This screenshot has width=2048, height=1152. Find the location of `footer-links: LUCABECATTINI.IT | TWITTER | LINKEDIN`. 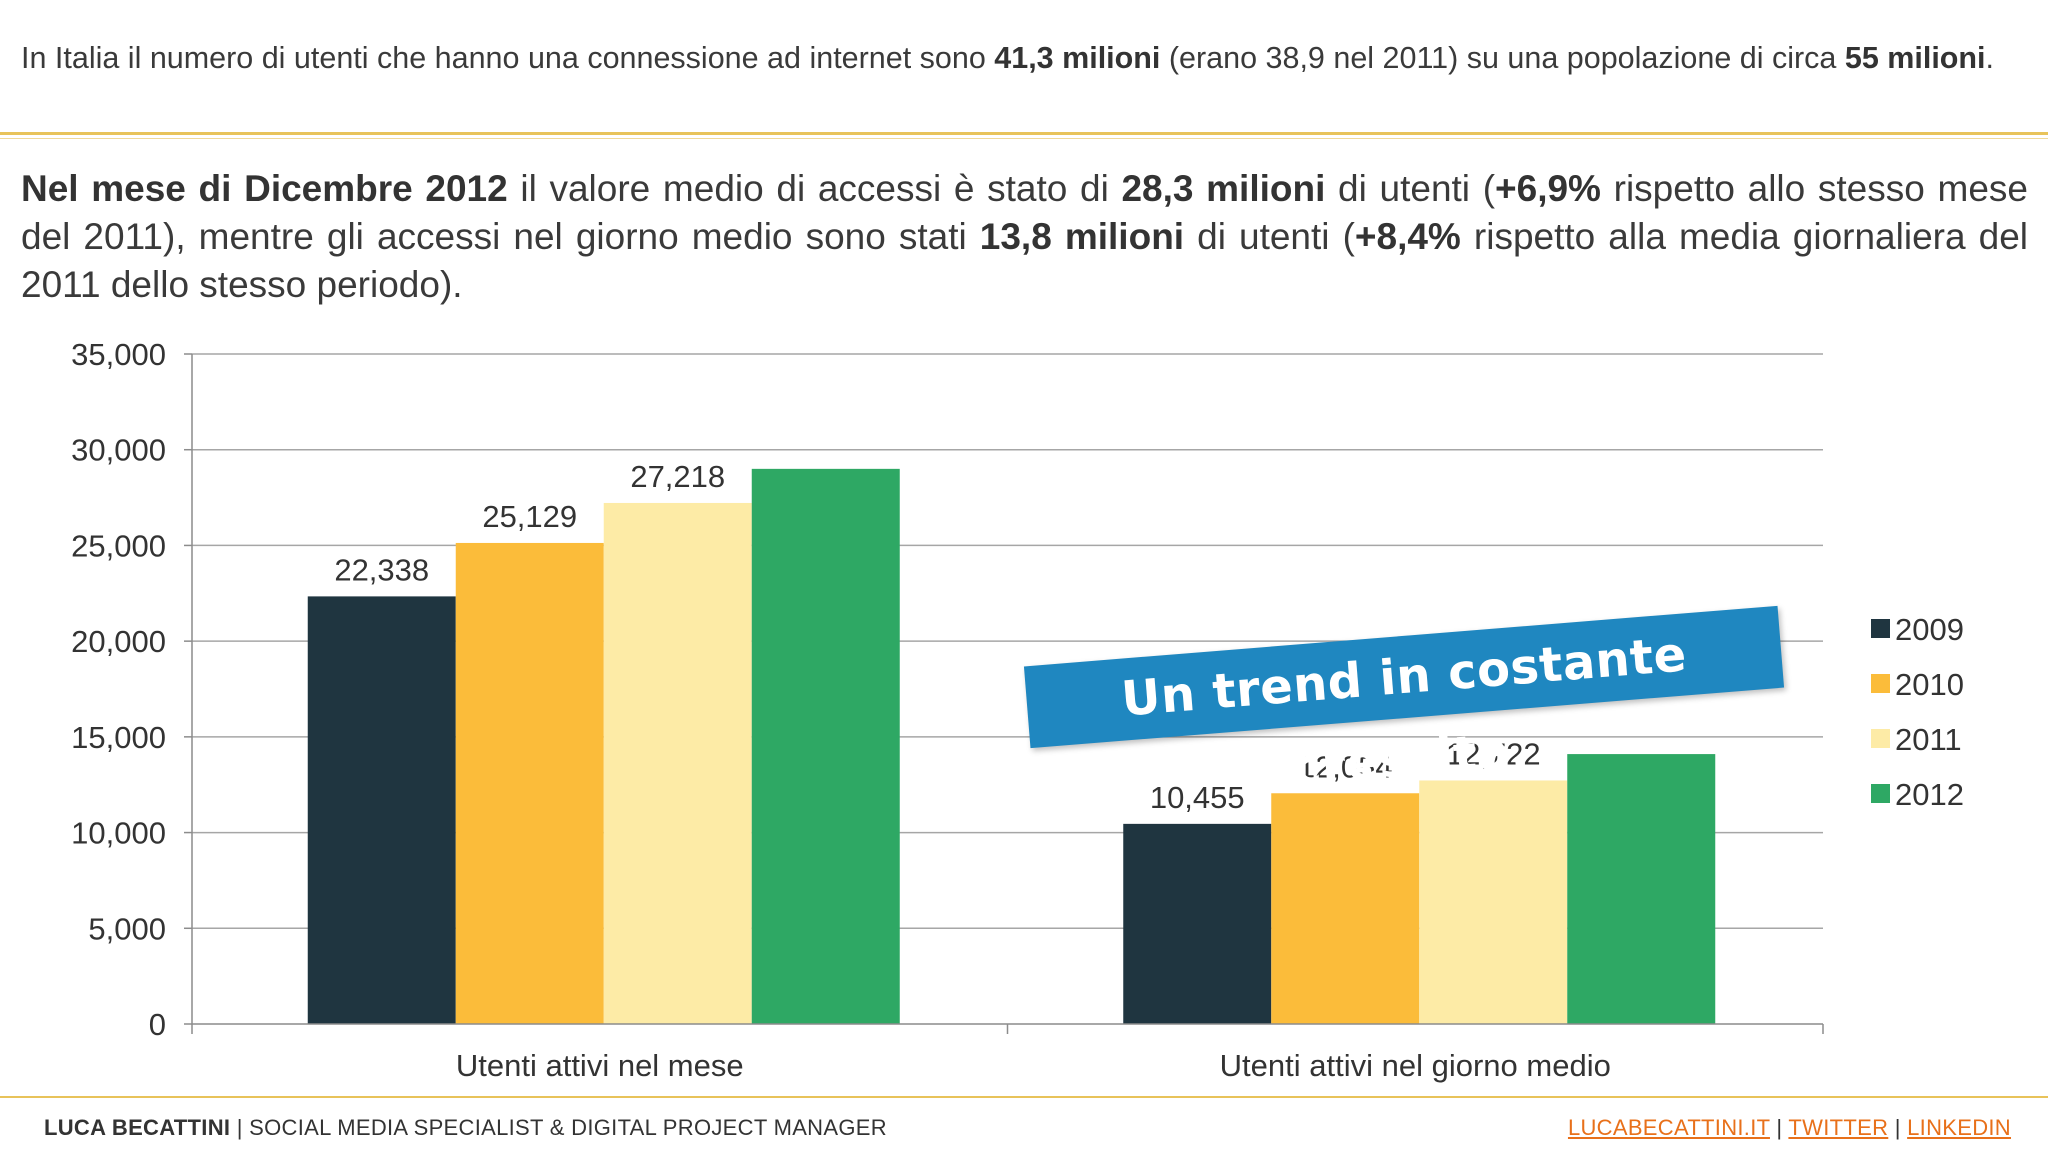

footer-links: LUCABECATTINI.IT | TWITTER | LINKEDIN is located at coordinates (1789, 1127).